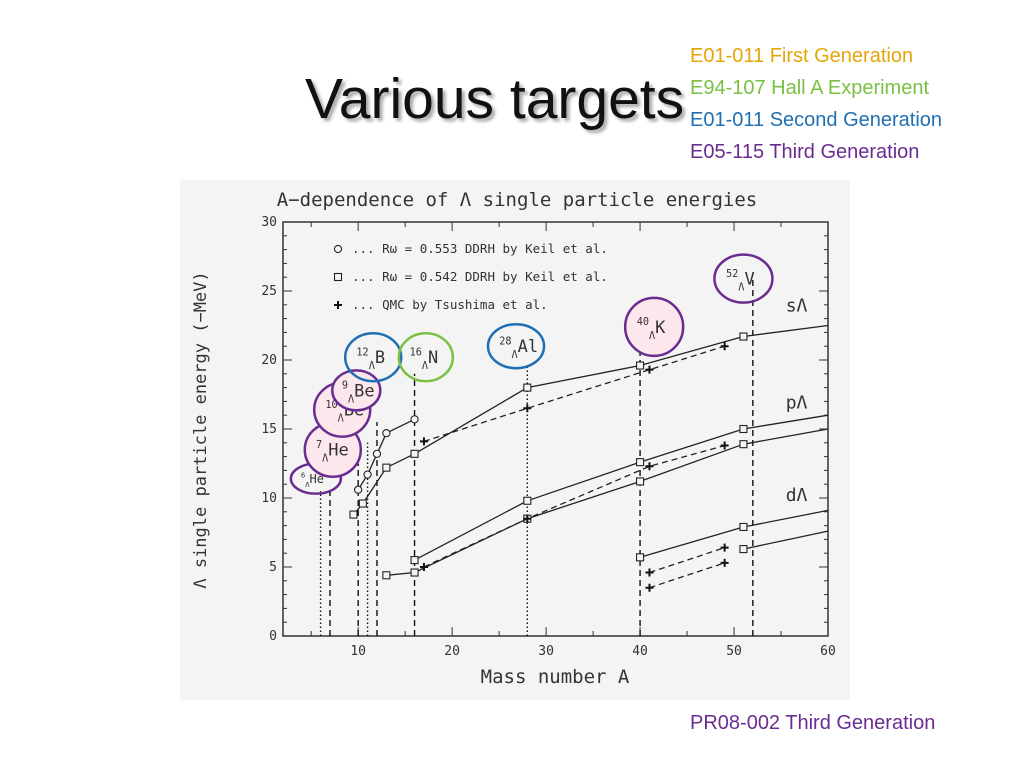 This screenshot has height=768, width=1024. Describe the element at coordinates (303, 474) in the screenshot. I see `nucleus-mass-number: 6` at that location.